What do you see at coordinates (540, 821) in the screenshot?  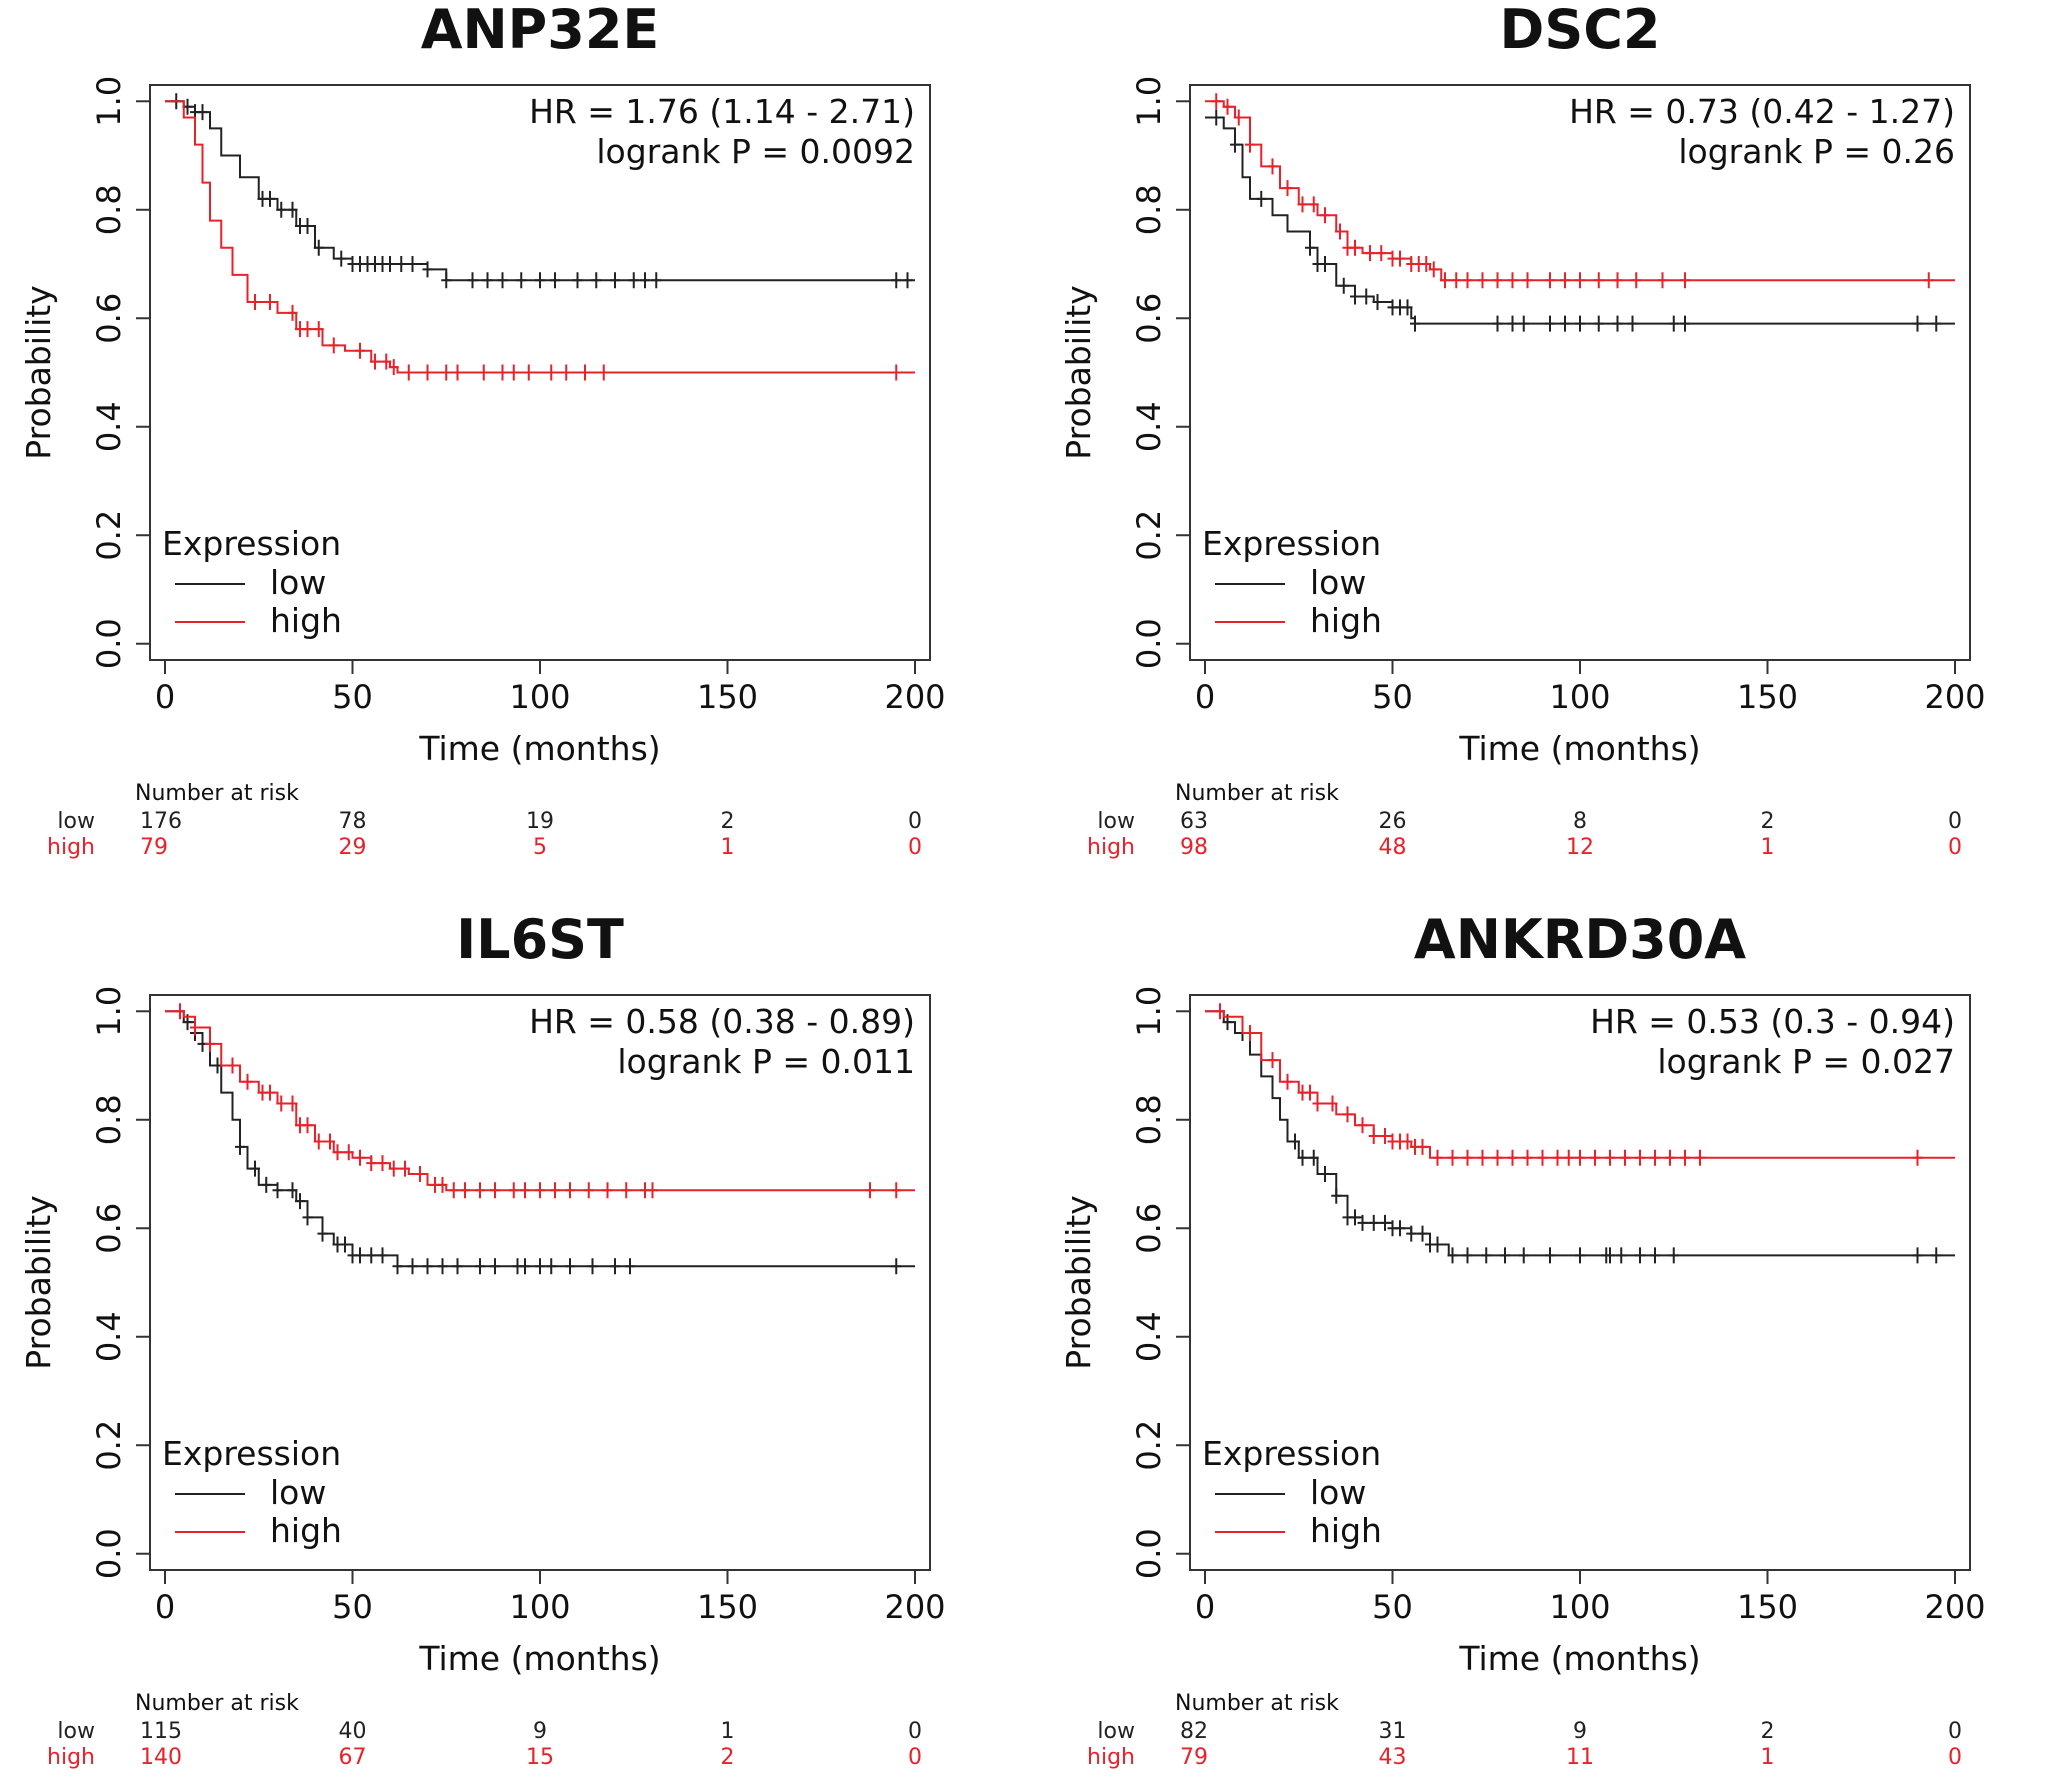 I see `risk-value-low: 19` at bounding box center [540, 821].